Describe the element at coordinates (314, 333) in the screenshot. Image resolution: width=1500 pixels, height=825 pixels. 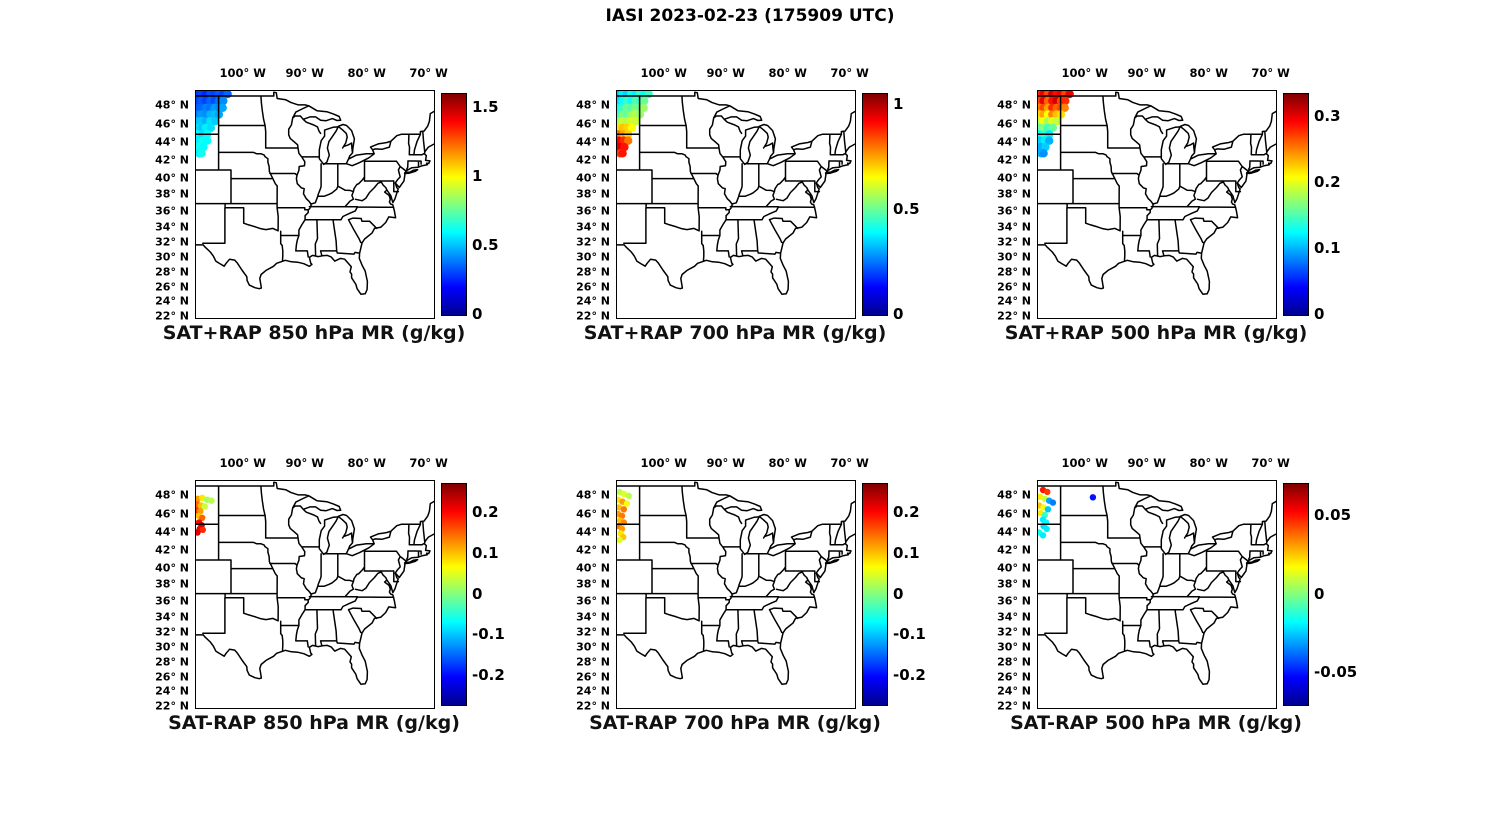
I see `panel-title: SAT+RAP 850 hPa MR (g/kg)` at that location.